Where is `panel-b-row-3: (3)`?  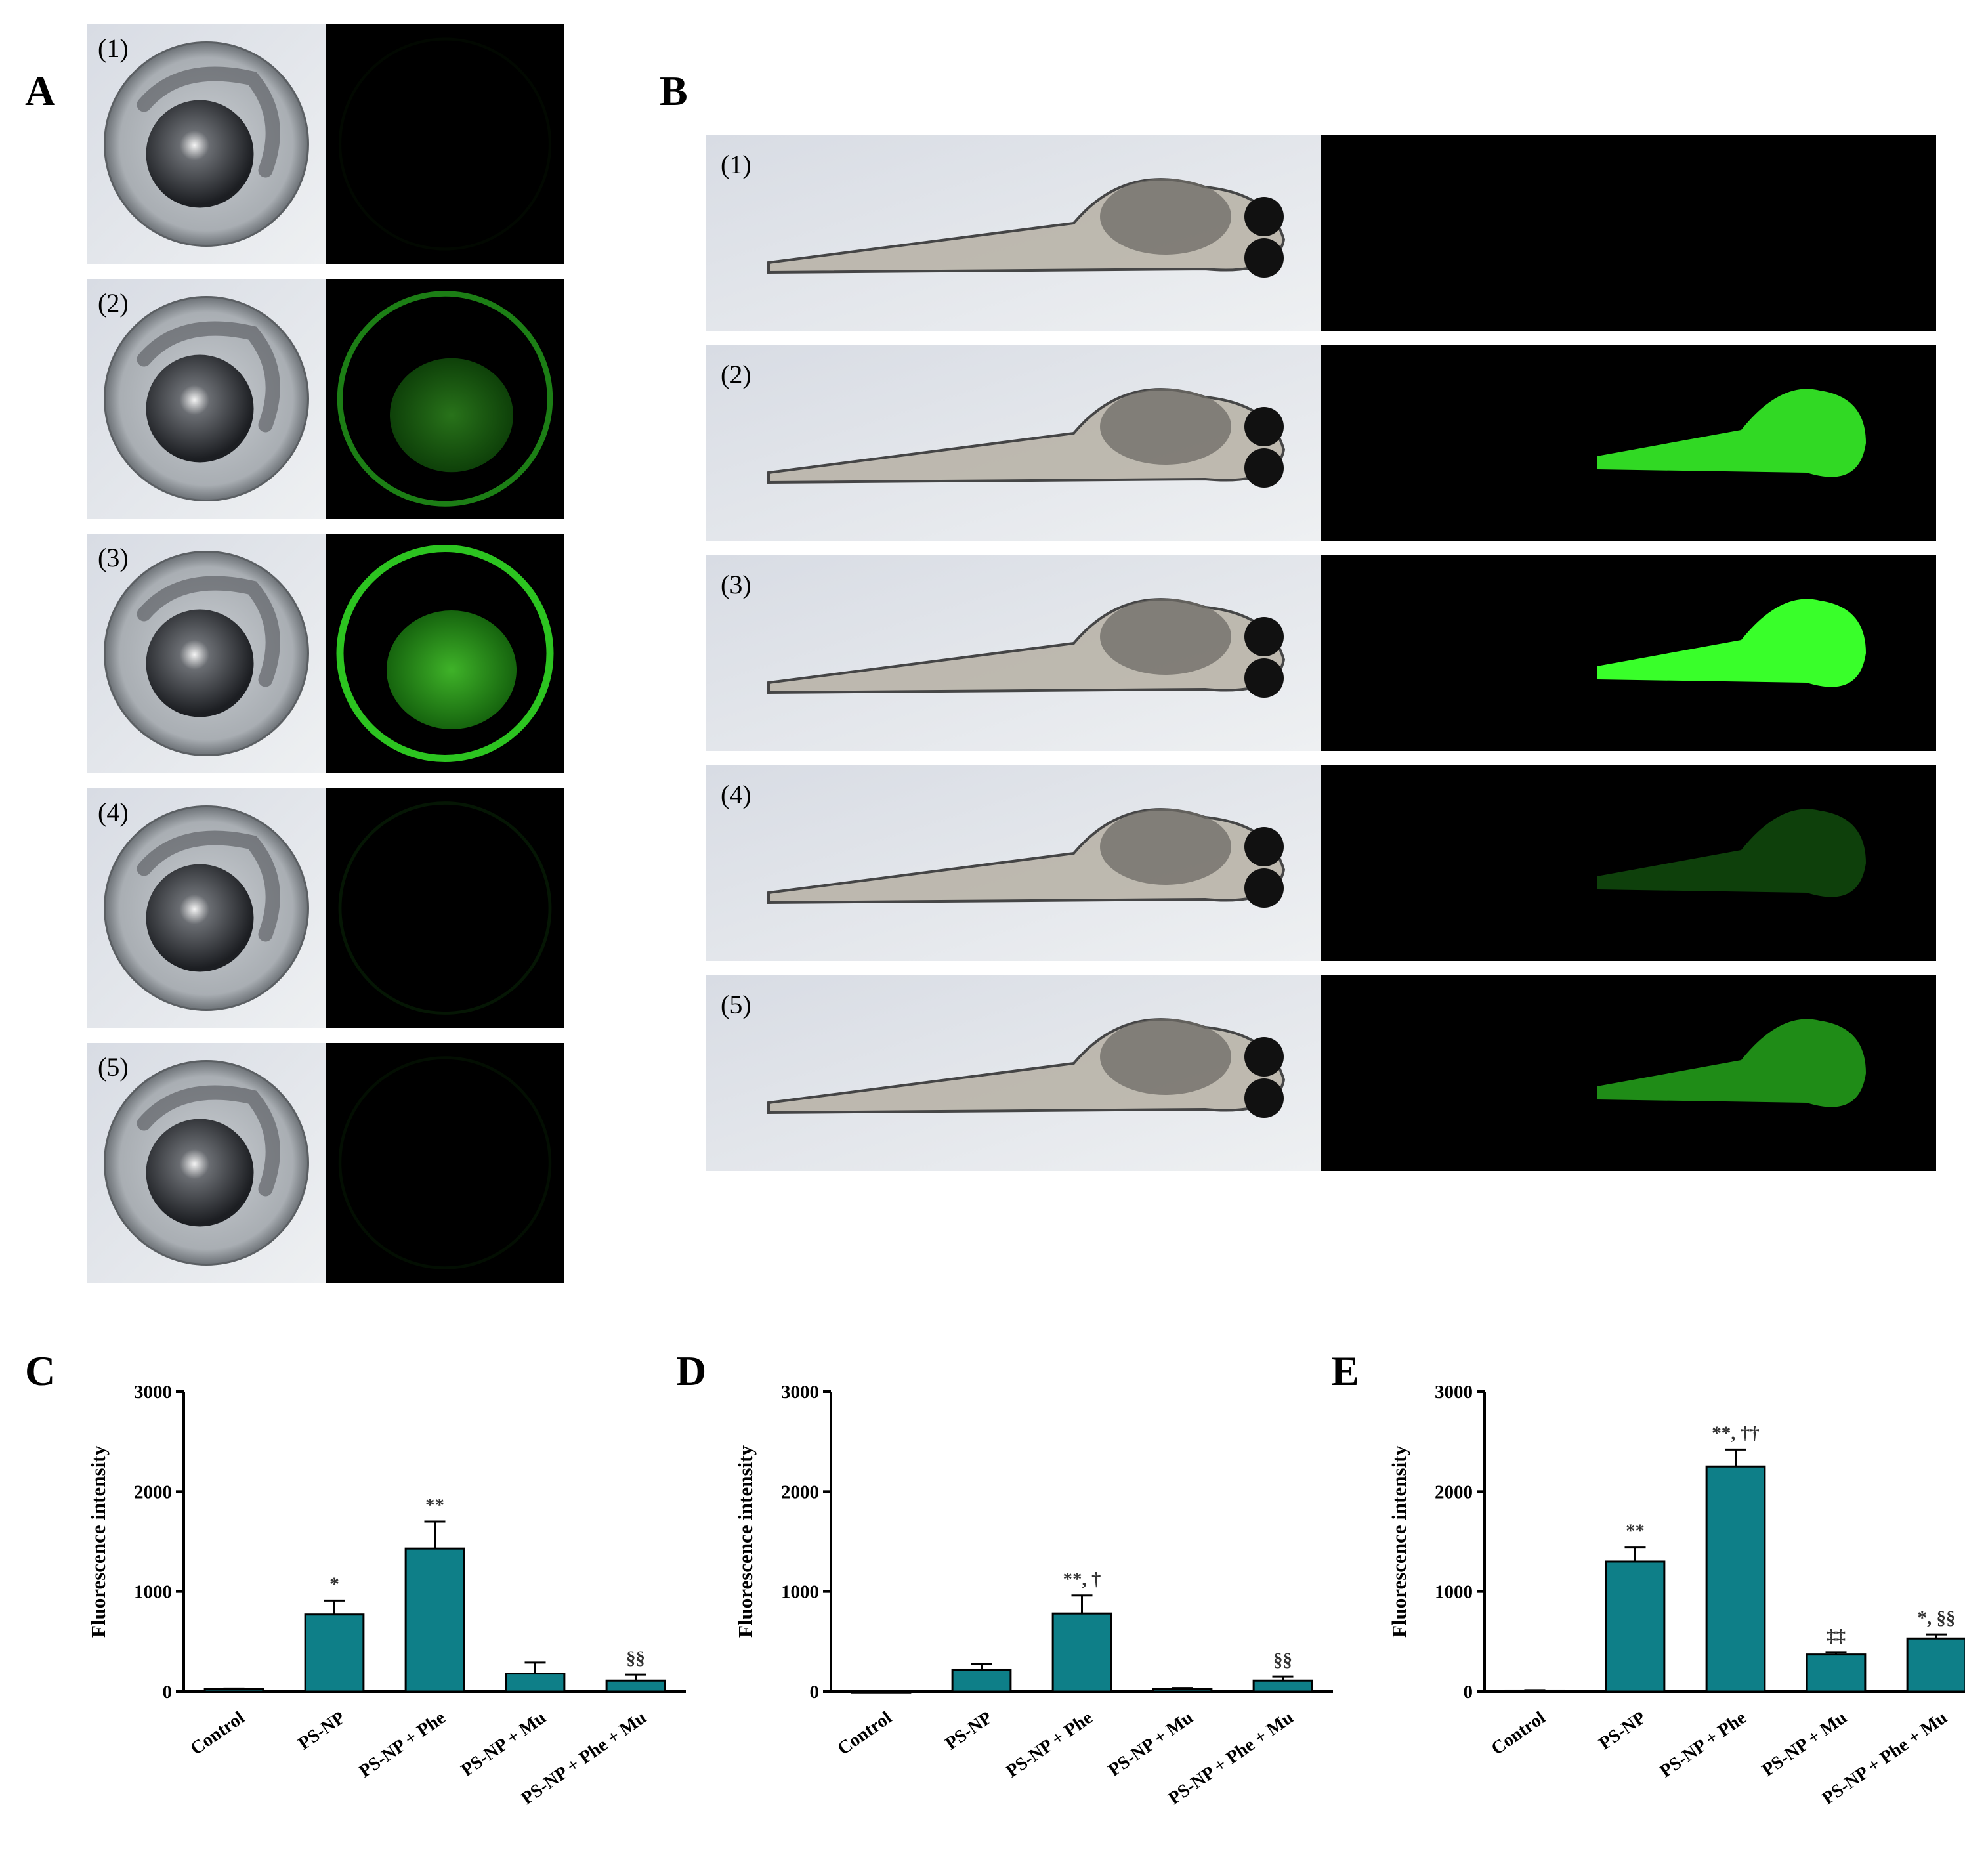 panel-b-row-3: (3) is located at coordinates (1321, 653).